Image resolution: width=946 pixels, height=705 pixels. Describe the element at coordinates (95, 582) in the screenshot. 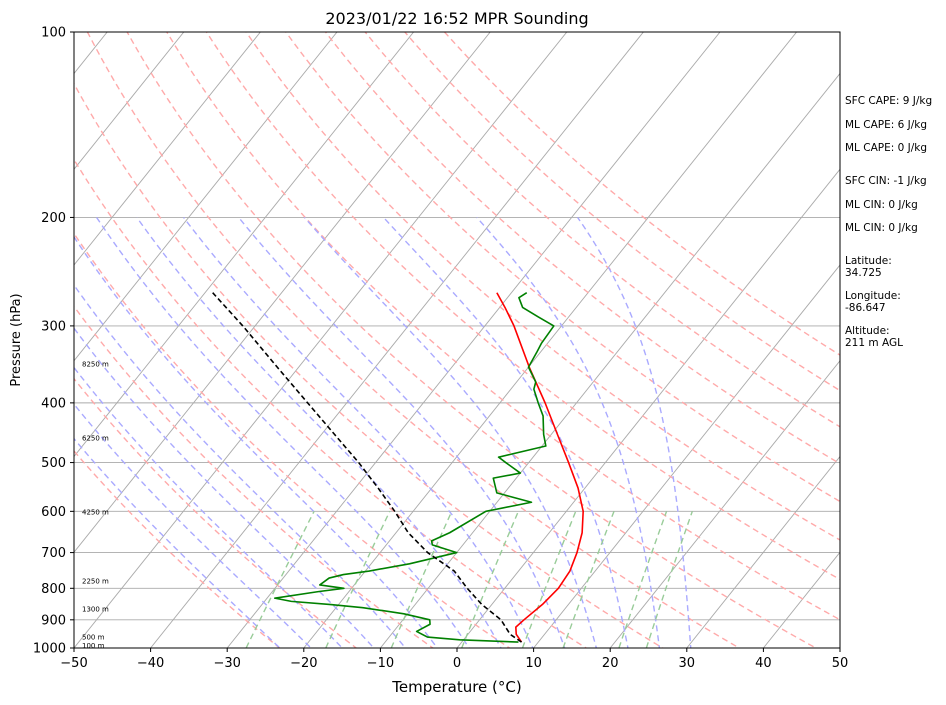

I see `height-label: 2250 m` at that location.